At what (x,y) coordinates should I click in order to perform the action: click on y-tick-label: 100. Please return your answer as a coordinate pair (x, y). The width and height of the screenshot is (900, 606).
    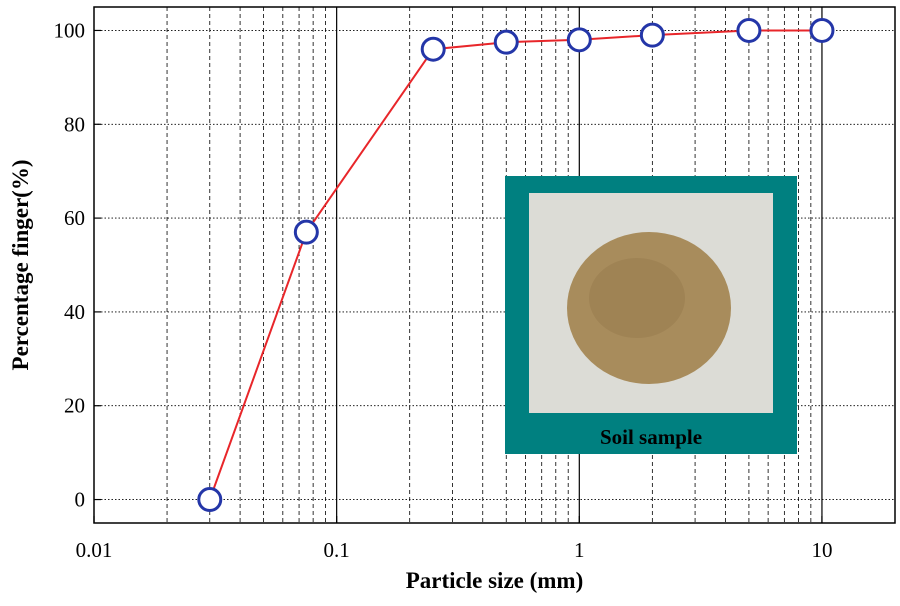
    Looking at the image, I should click on (70, 30).